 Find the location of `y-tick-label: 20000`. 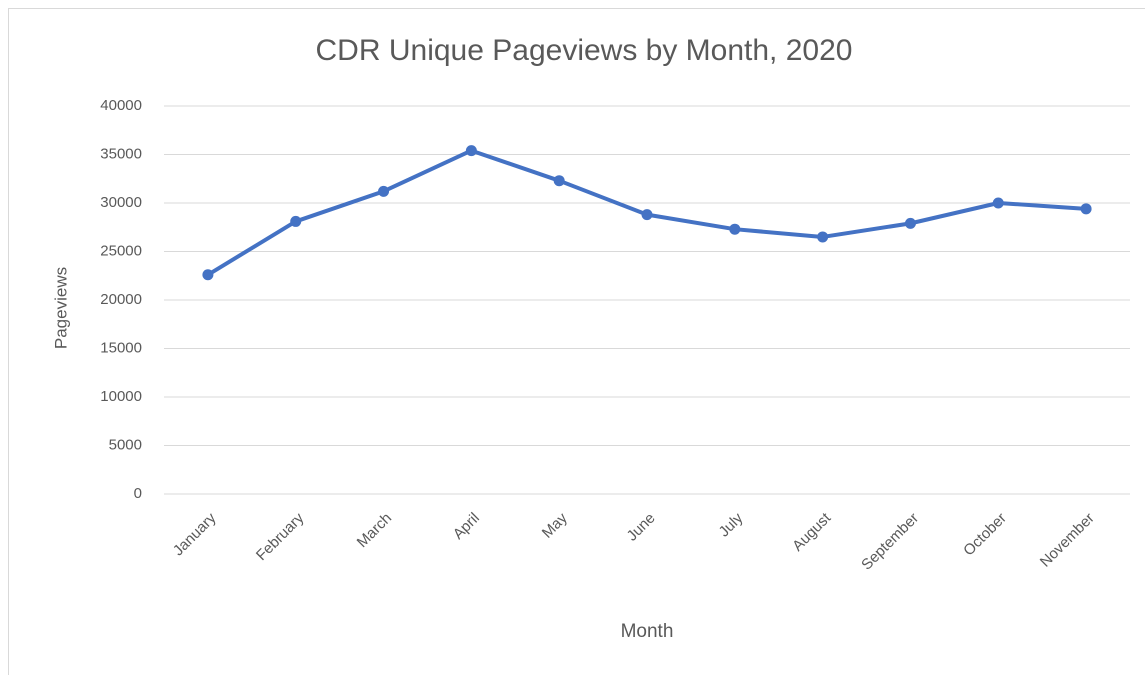

y-tick-label: 20000 is located at coordinates (121, 299).